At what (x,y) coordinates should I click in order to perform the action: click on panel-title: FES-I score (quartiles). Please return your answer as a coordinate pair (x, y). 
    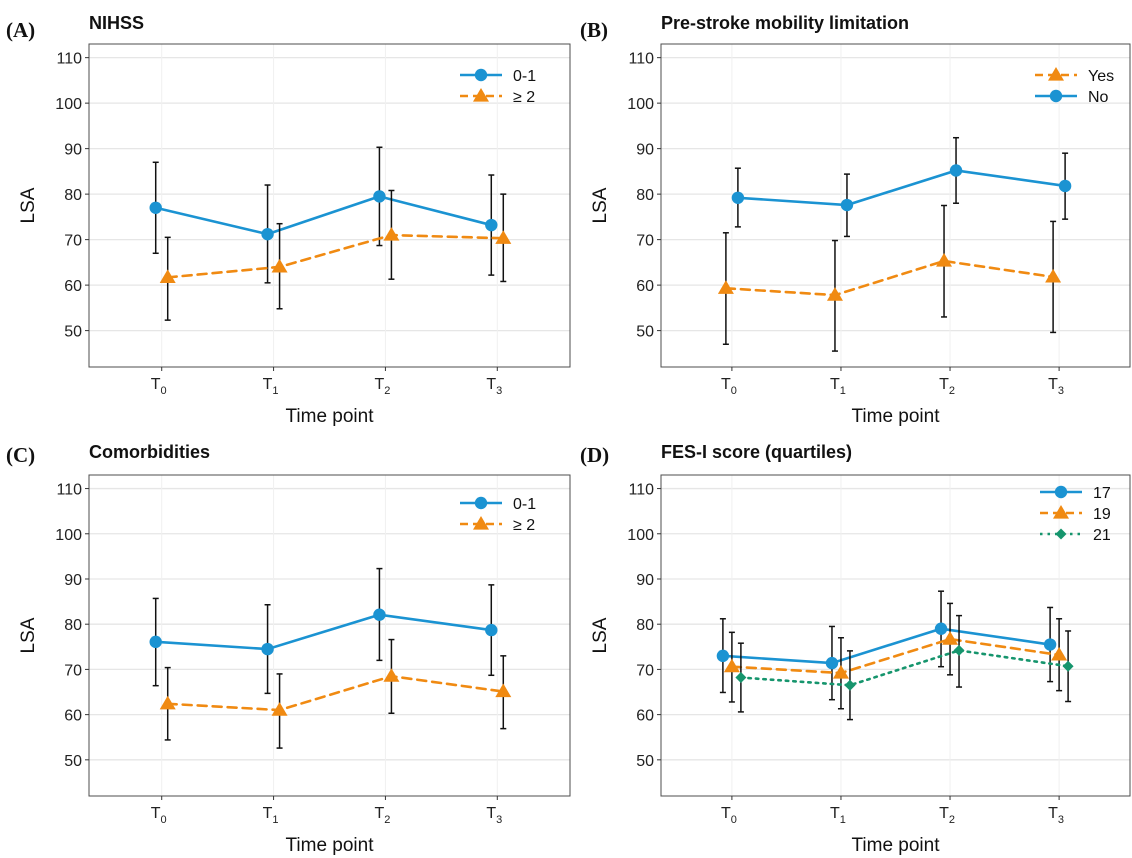
    Looking at the image, I should click on (756, 452).